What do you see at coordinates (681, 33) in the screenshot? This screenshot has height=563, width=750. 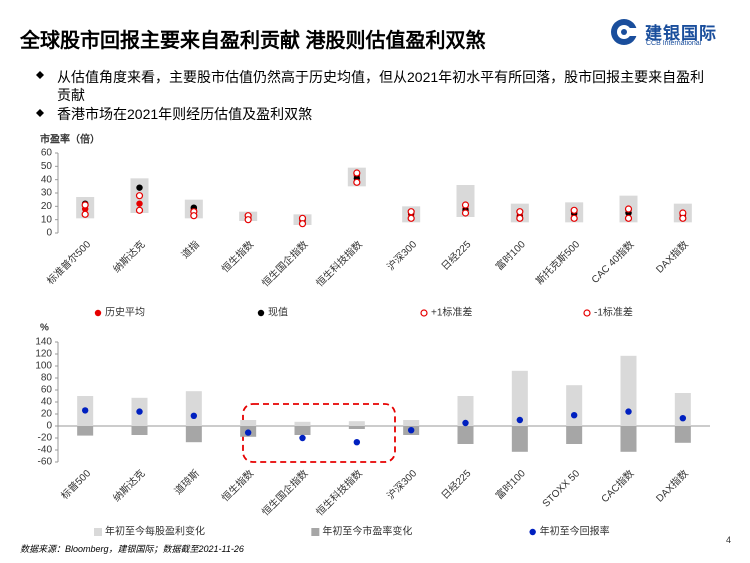 I see `logo-name: 建银国际` at bounding box center [681, 33].